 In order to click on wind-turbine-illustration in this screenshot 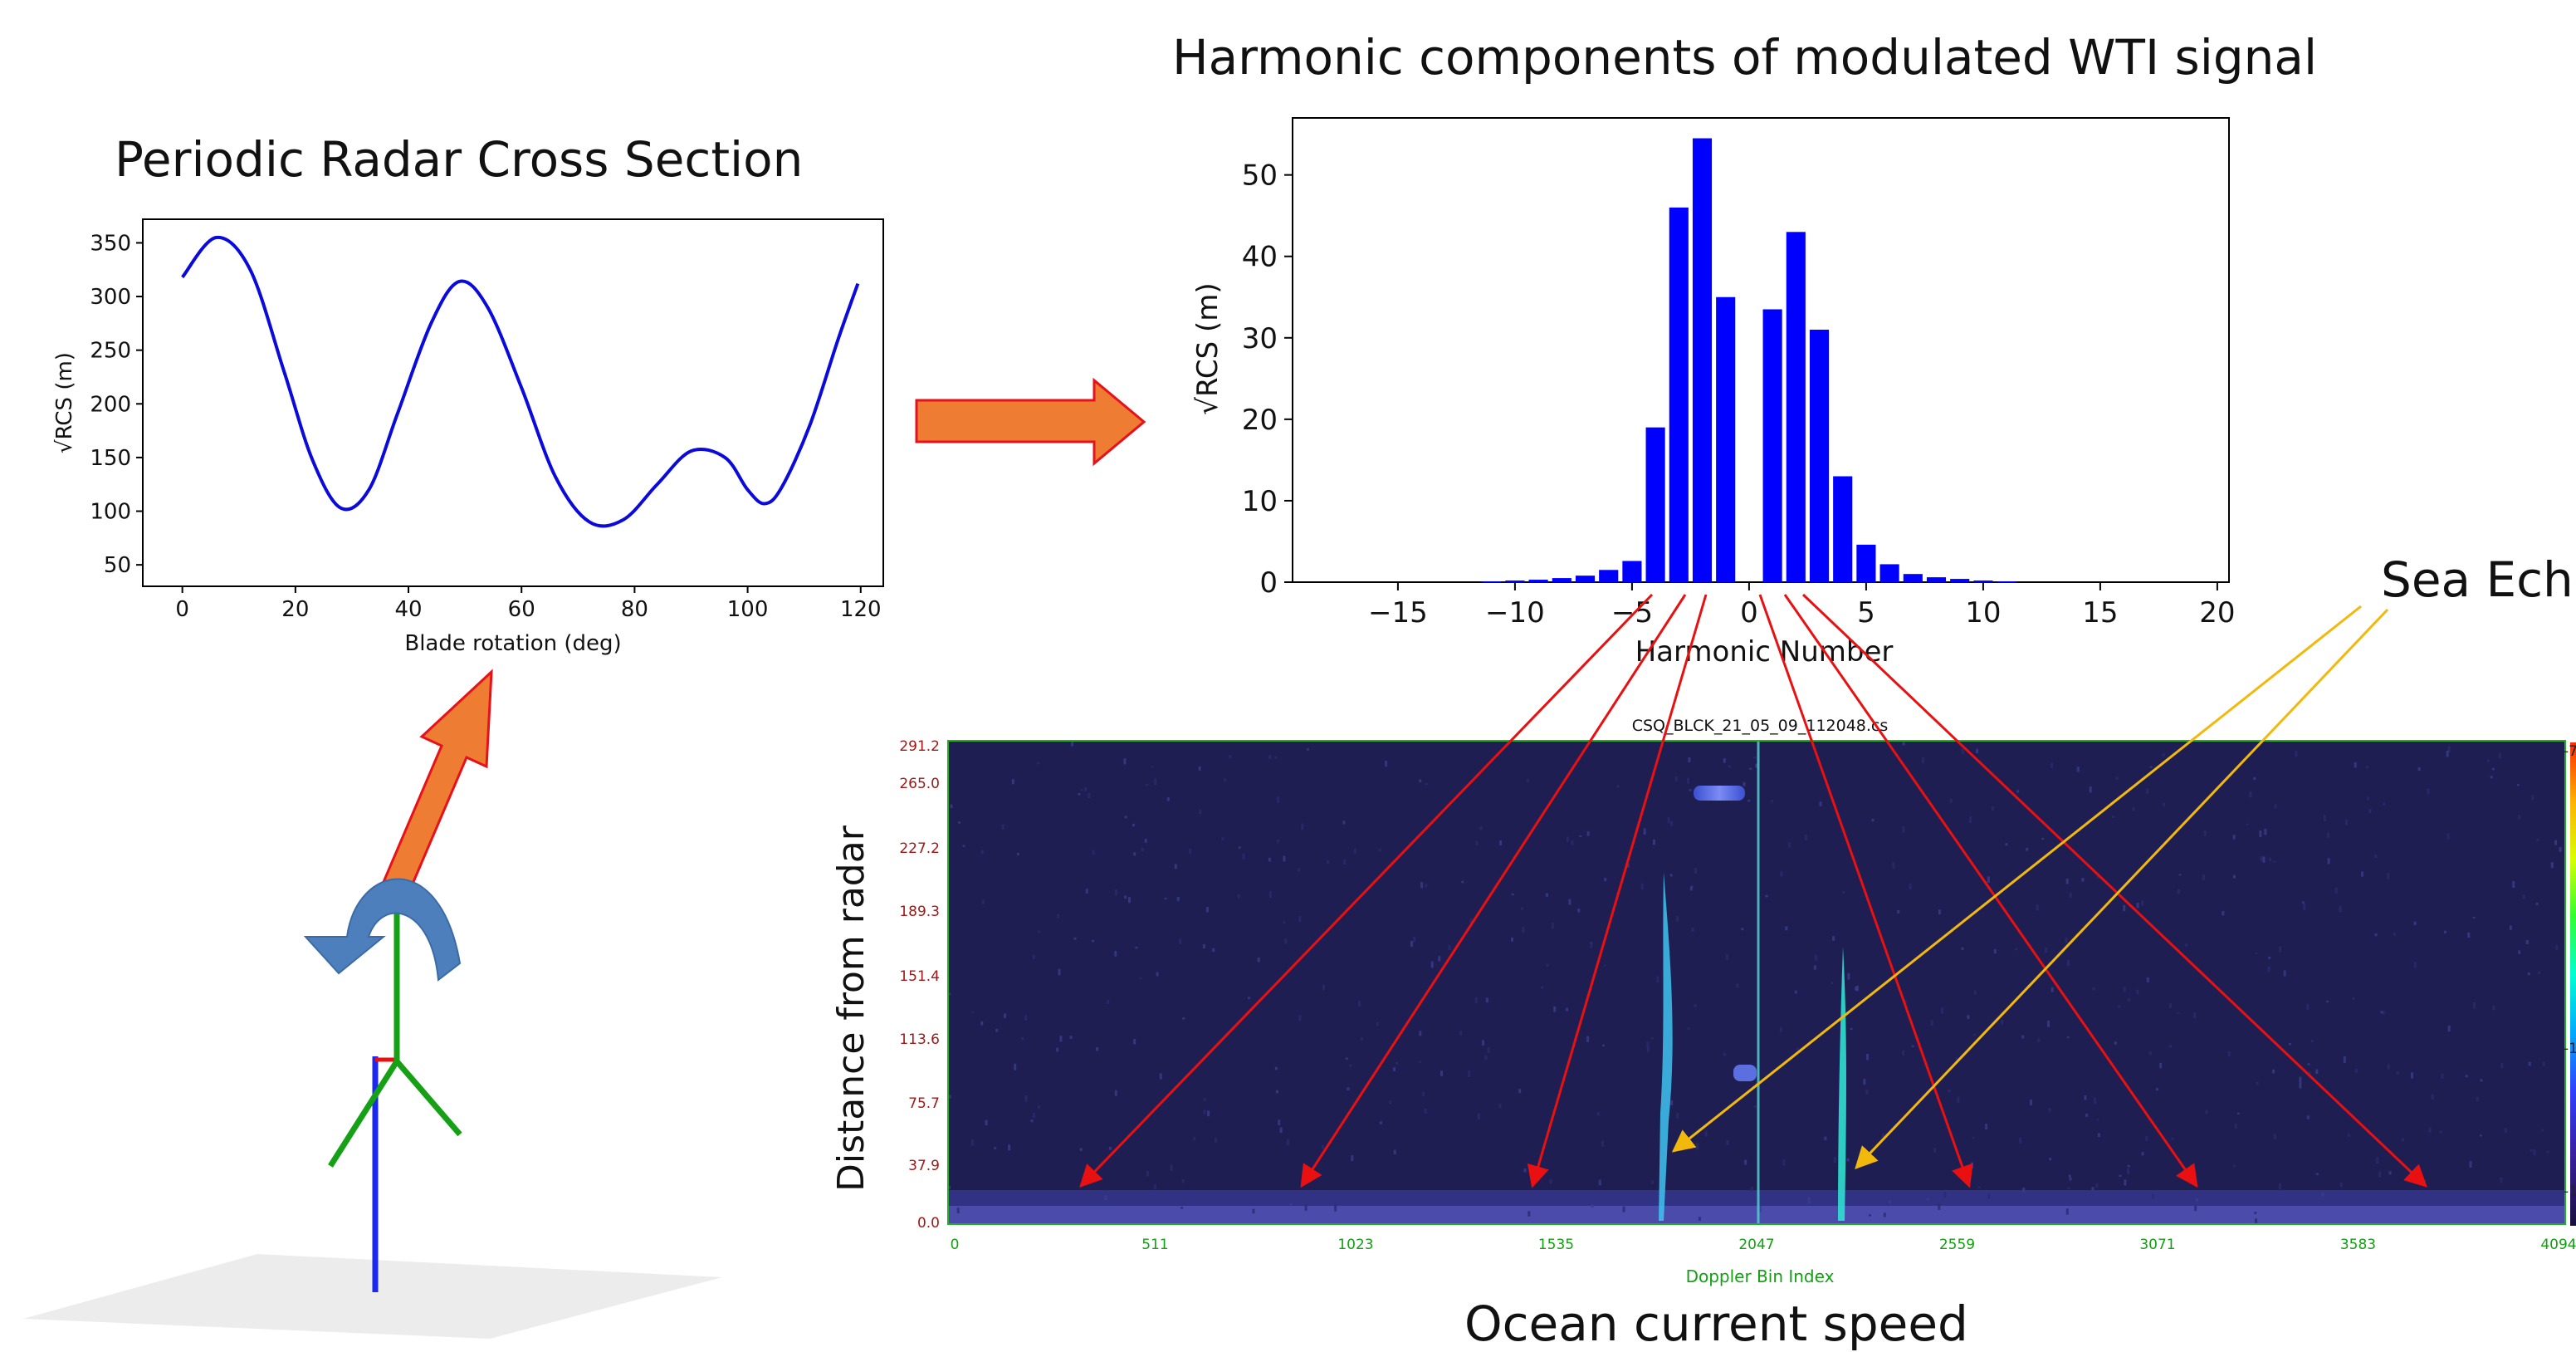, I will do `click(372, 1108)`.